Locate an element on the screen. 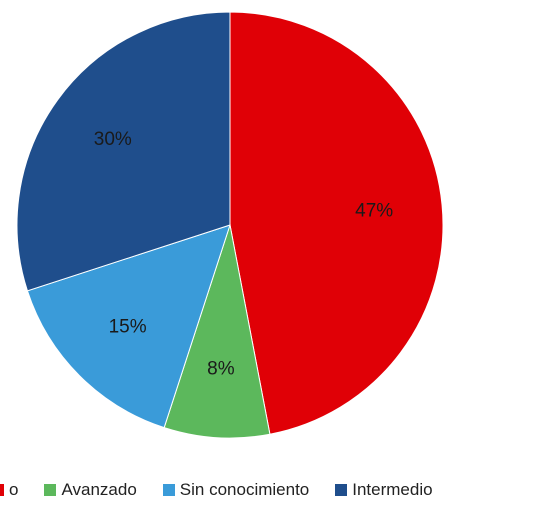 The image size is (544, 530). legend-label-sin-conocimiento: Sin conocimiento is located at coordinates (244, 489).